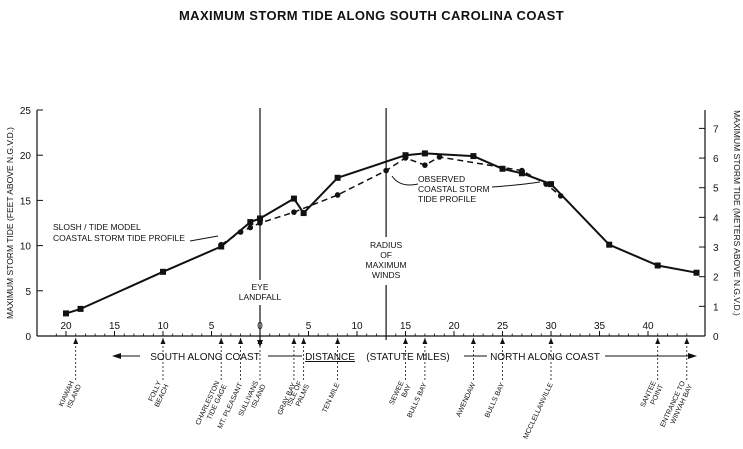 This screenshot has height=449, width=743. I want to click on location-label: MCCLELLANVILLE, so click(539, 411).